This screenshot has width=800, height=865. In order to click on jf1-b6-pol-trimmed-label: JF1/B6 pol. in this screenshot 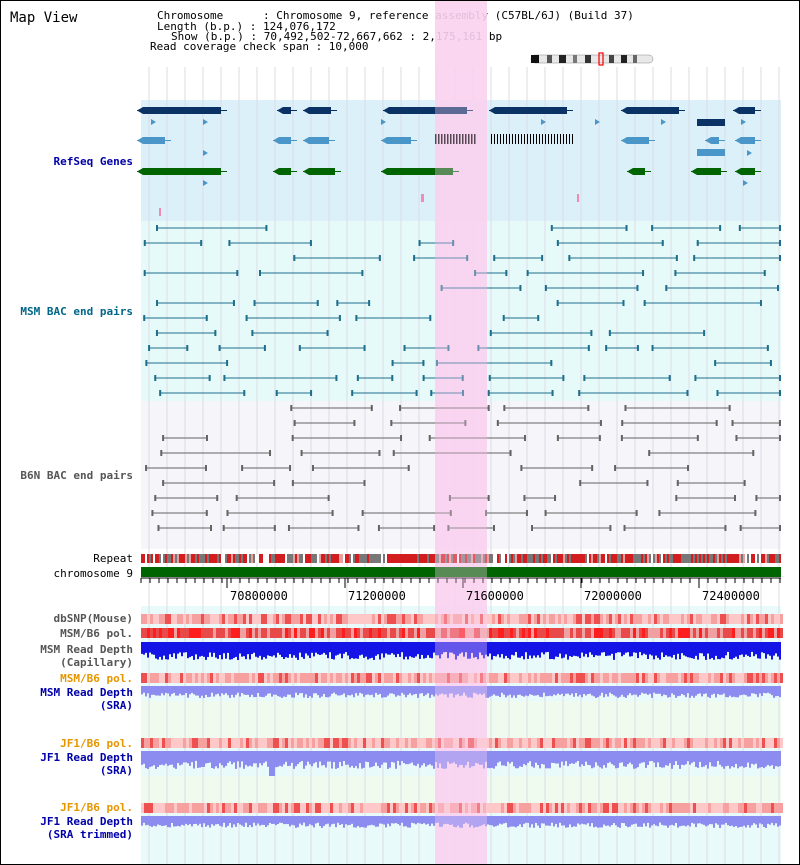, I will do `click(96, 807)`.